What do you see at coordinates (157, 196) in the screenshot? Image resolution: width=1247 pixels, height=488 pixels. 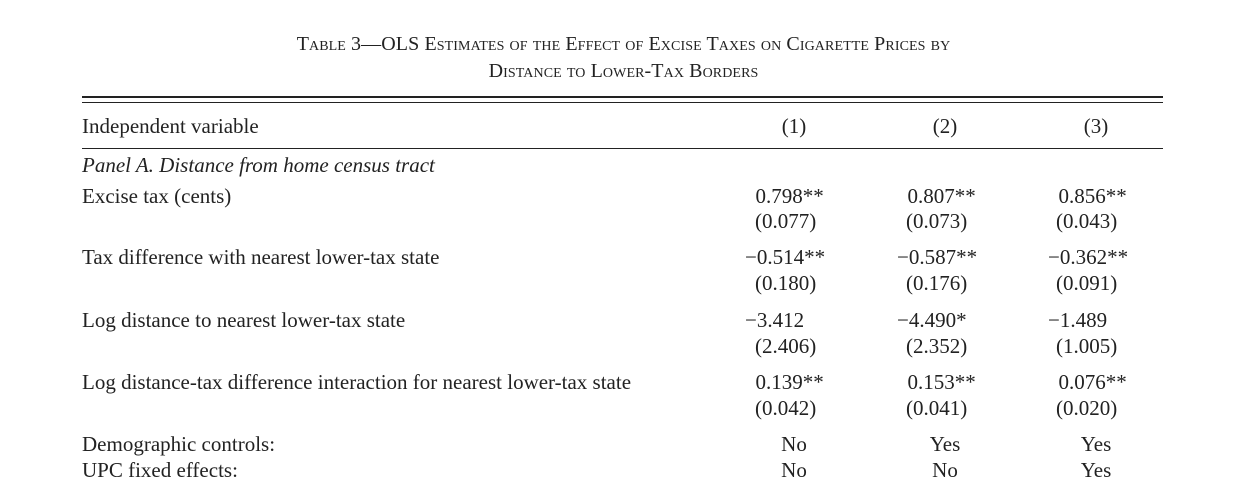 I see `row-label: Excise tax (cents)` at bounding box center [157, 196].